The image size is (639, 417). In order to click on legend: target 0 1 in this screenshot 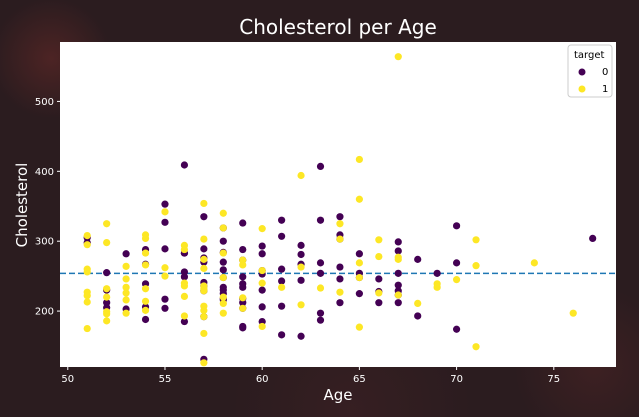, I will do `click(590, 71)`.